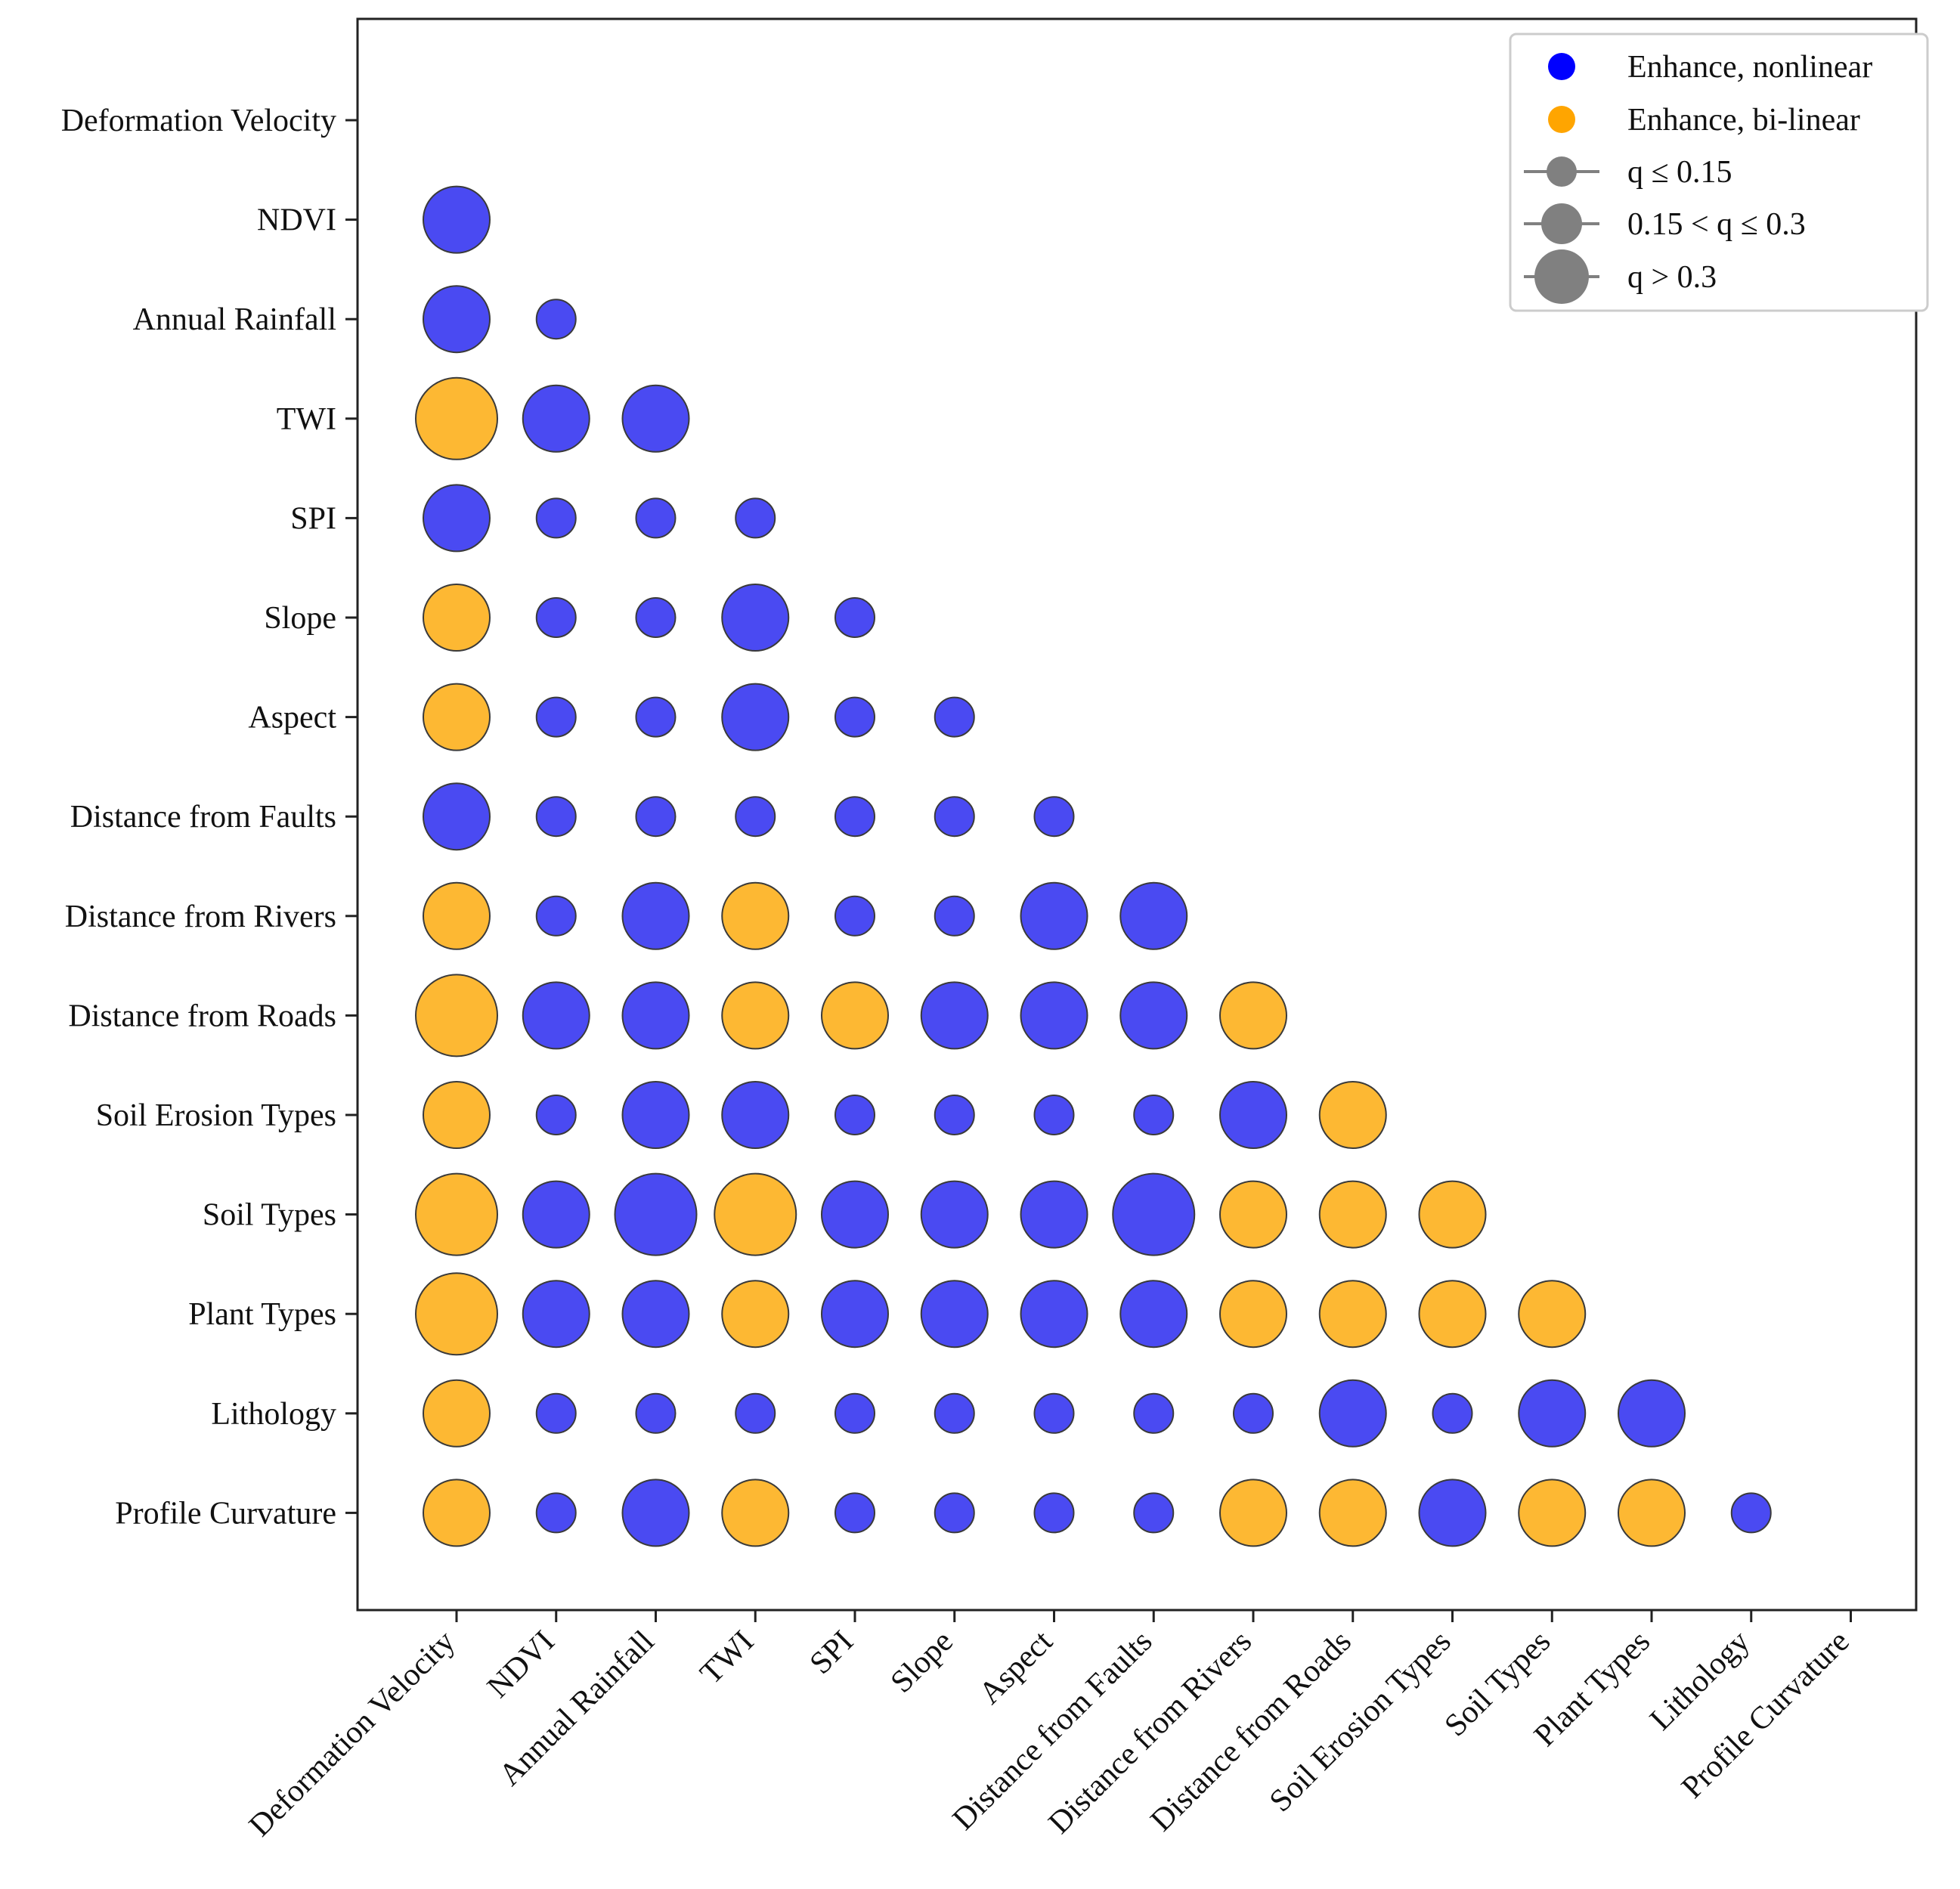 The image size is (1960, 1889). What do you see at coordinates (954, 916) in the screenshot?
I see `bubble-slope-x-distance-from-rivers` at bounding box center [954, 916].